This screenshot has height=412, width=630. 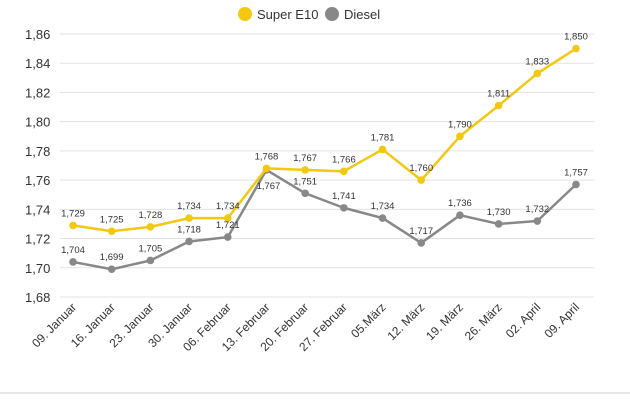 What do you see at coordinates (37, 92) in the screenshot?
I see `y-tick-label: 1,82` at bounding box center [37, 92].